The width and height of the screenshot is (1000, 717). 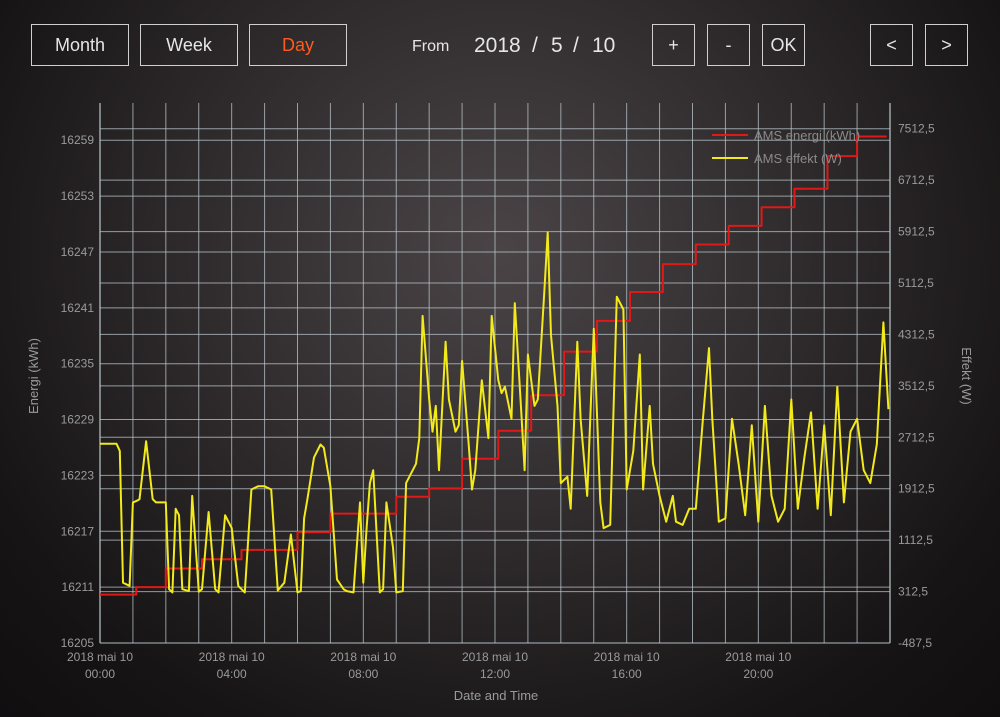 What do you see at coordinates (496, 695) in the screenshot?
I see `x-axis-label: Date and Time` at bounding box center [496, 695].